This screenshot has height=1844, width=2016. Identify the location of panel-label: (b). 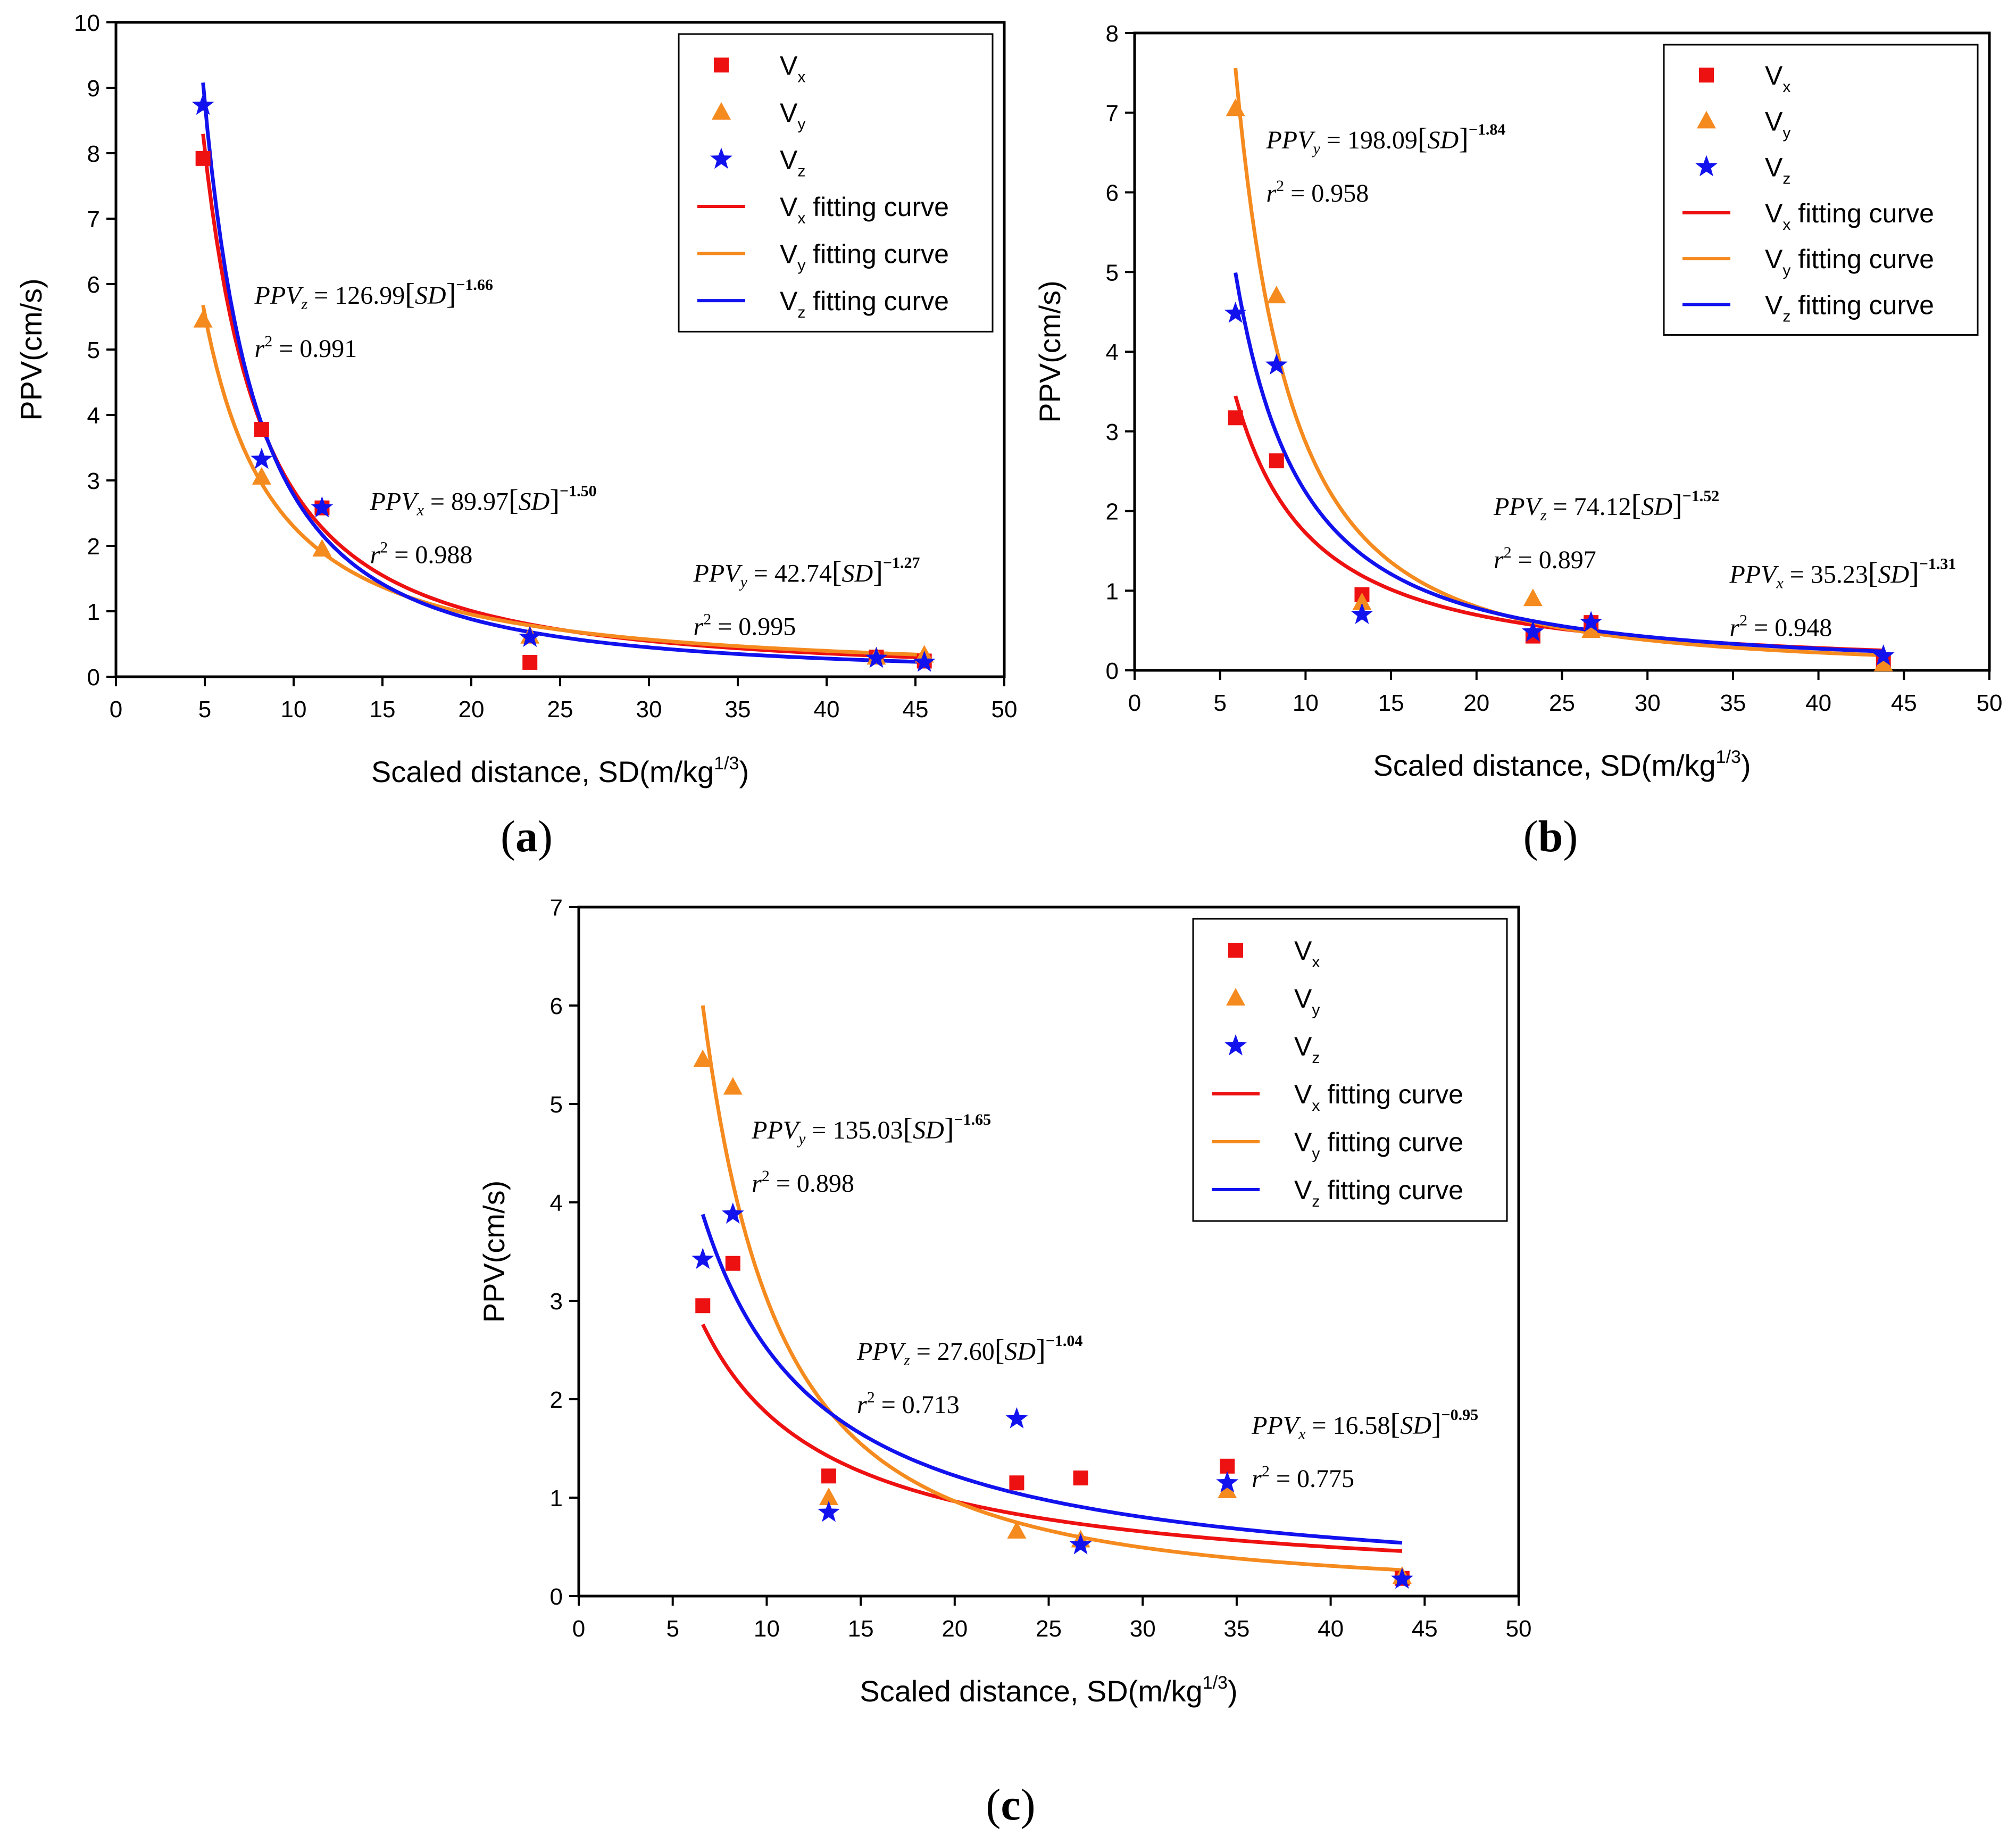
(1550, 836).